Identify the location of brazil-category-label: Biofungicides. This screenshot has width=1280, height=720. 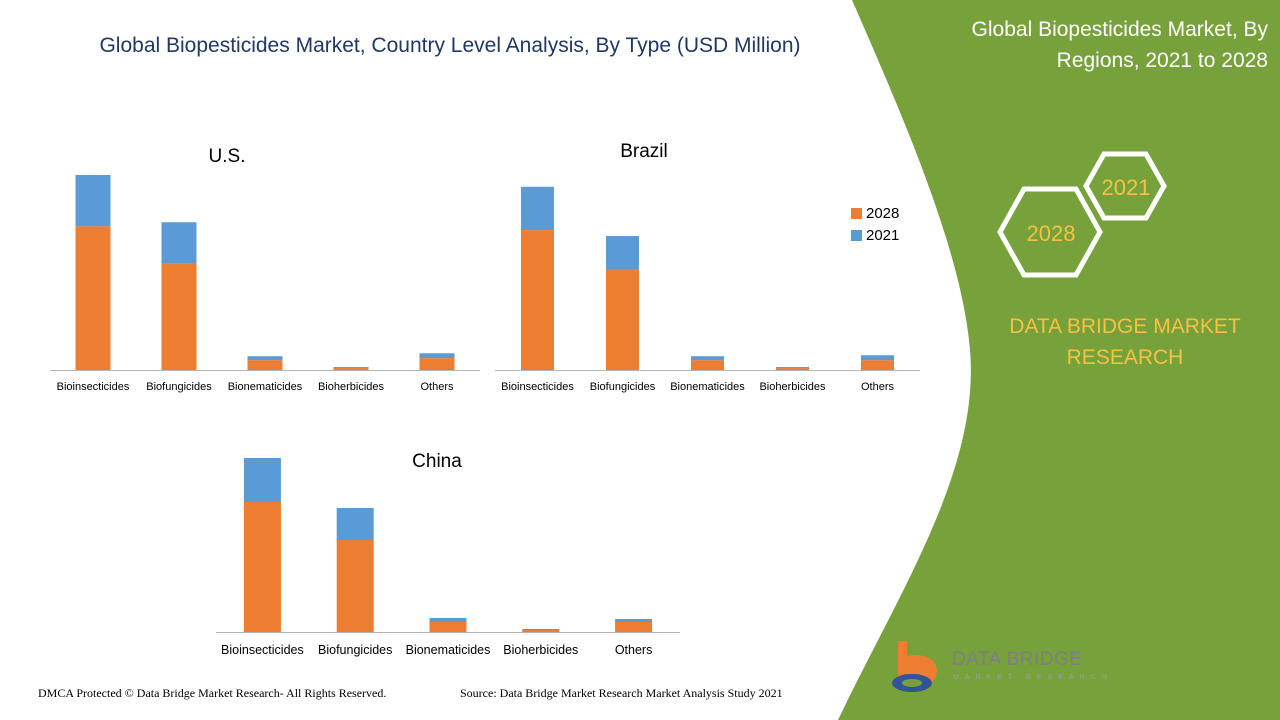
(623, 387).